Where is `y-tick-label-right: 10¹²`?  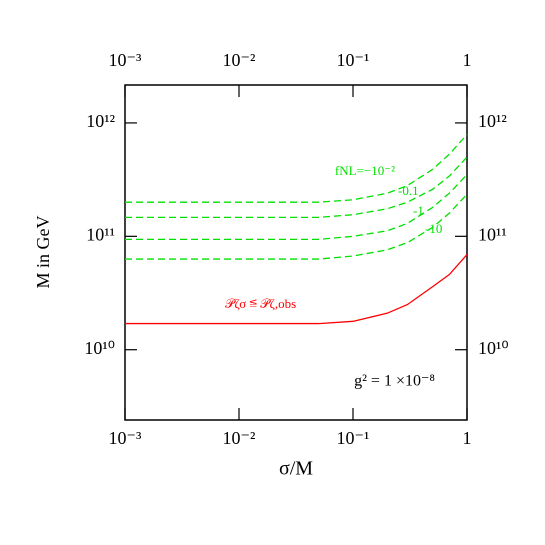 y-tick-label-right: 10¹² is located at coordinates (492, 121).